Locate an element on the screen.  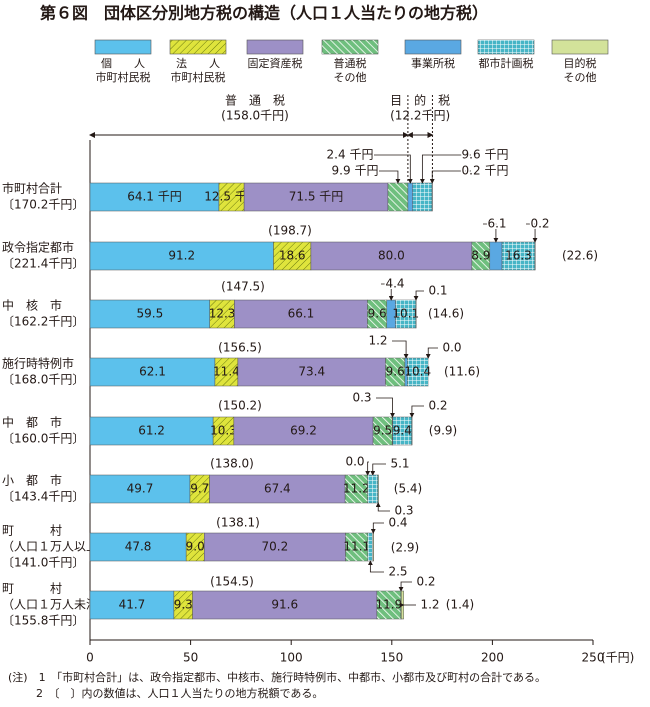
value-label: 8.9 is located at coordinates (480, 256).